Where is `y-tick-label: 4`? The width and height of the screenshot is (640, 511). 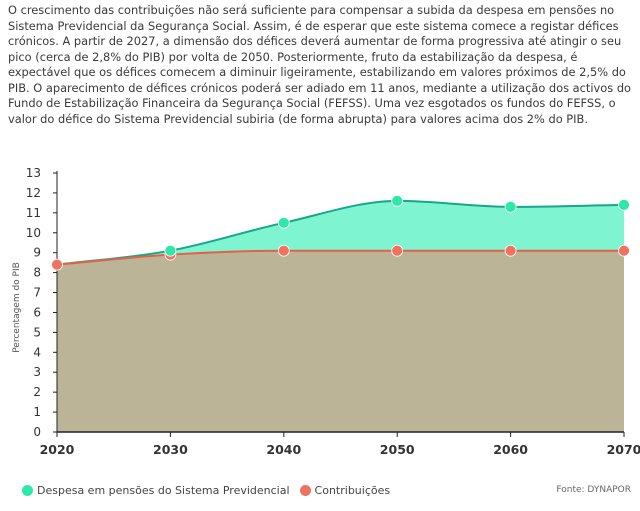 y-tick-label: 4 is located at coordinates (37, 352).